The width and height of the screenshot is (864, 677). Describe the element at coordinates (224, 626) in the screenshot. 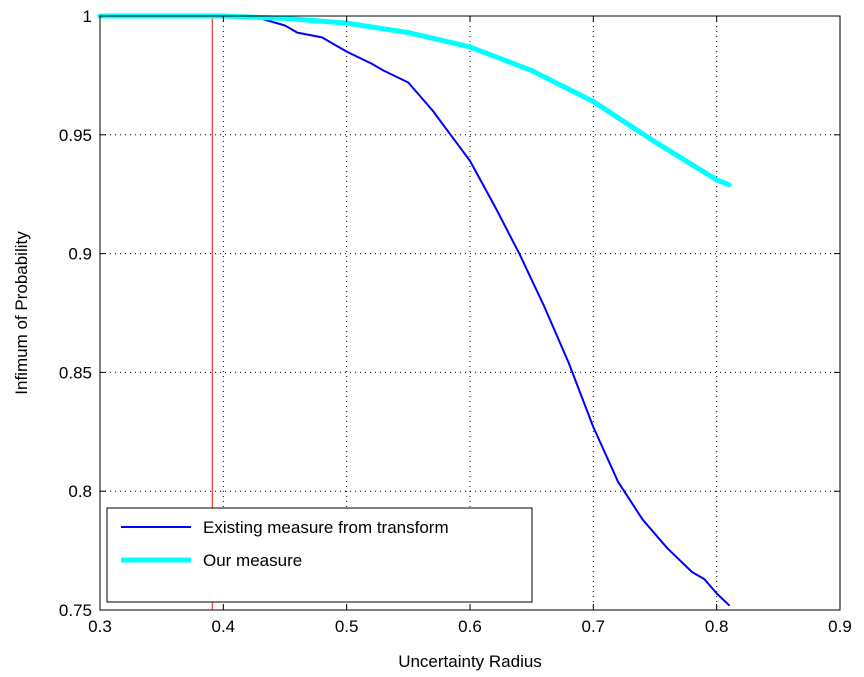

I see `x-tick-label: 0.4` at that location.